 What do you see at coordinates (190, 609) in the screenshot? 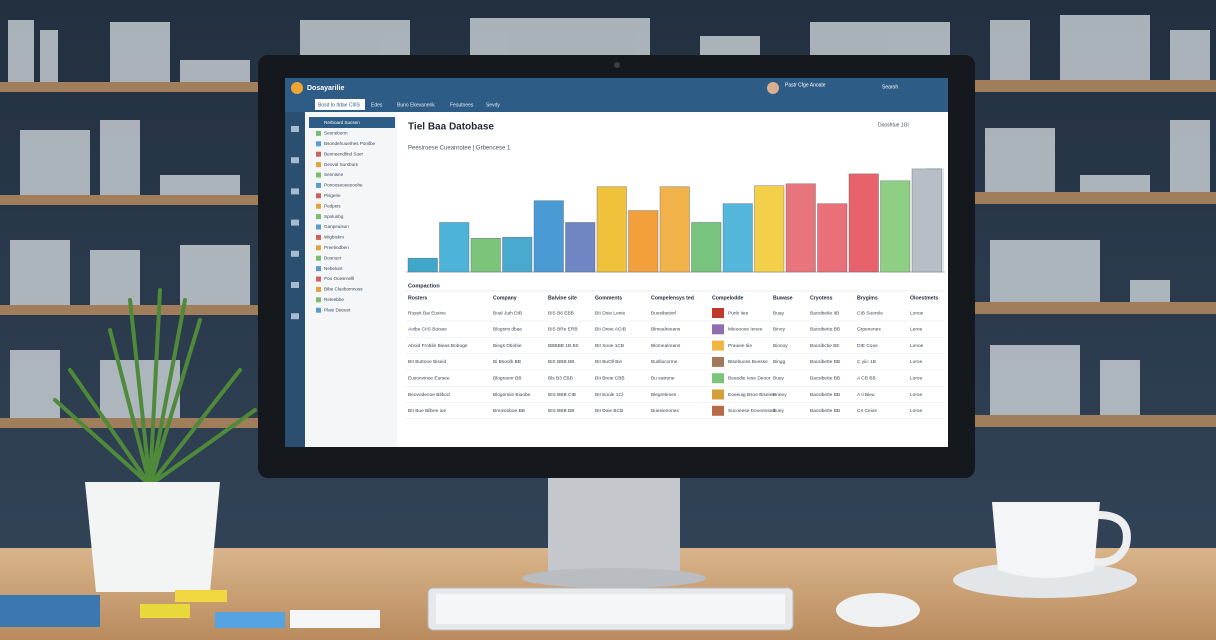
I see `notebooks` at bounding box center [190, 609].